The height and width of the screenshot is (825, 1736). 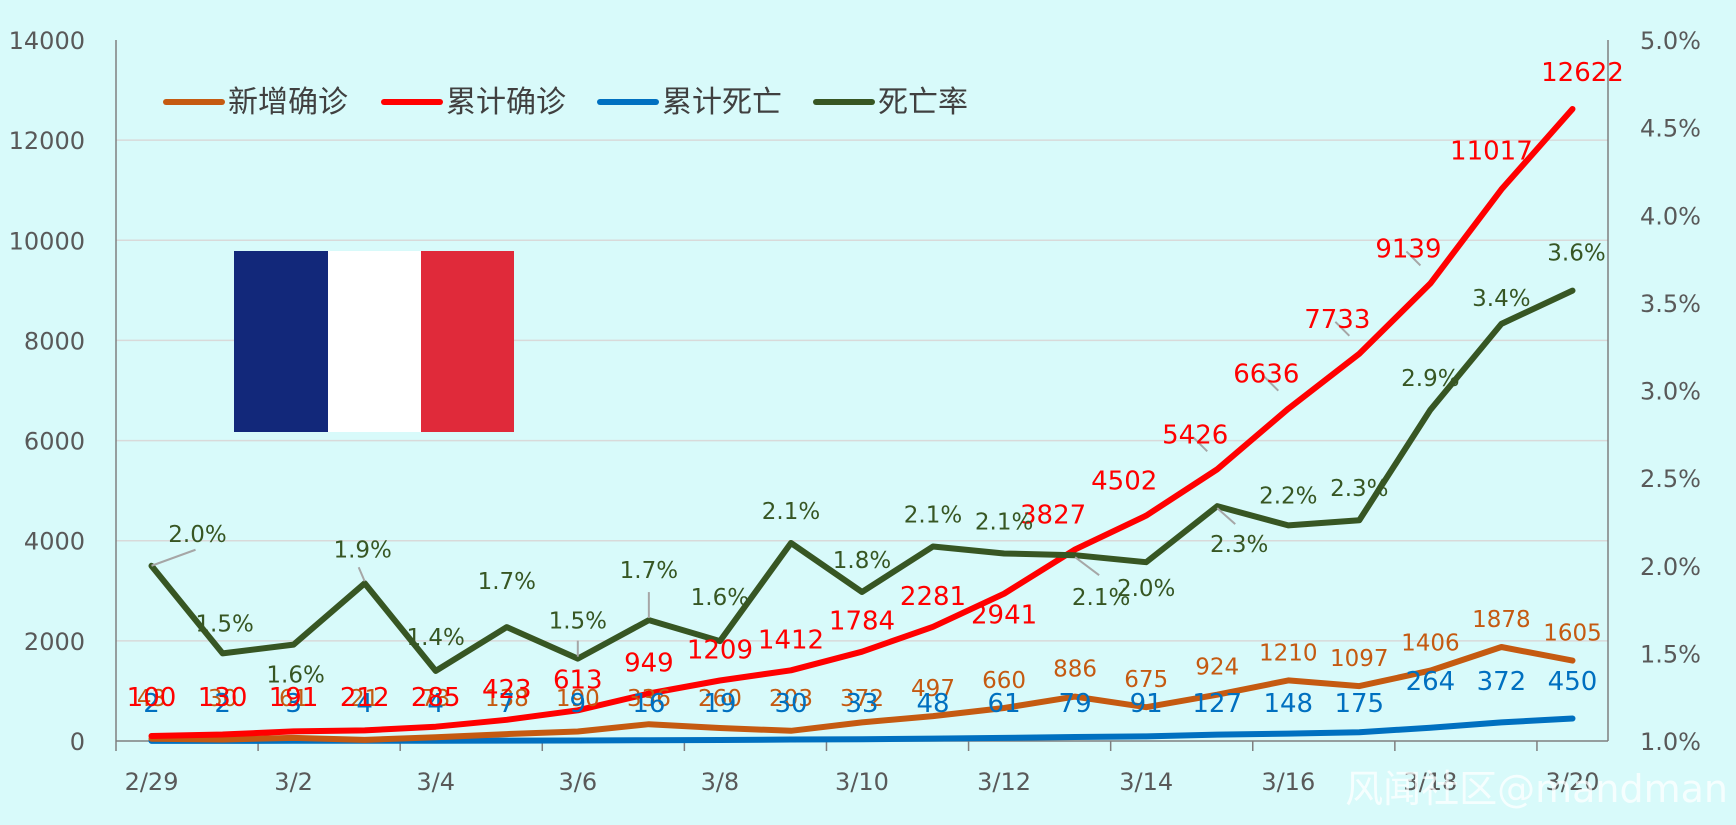 I want to click on data-label-新增确诊-3/1: 30, so click(x=222, y=699).